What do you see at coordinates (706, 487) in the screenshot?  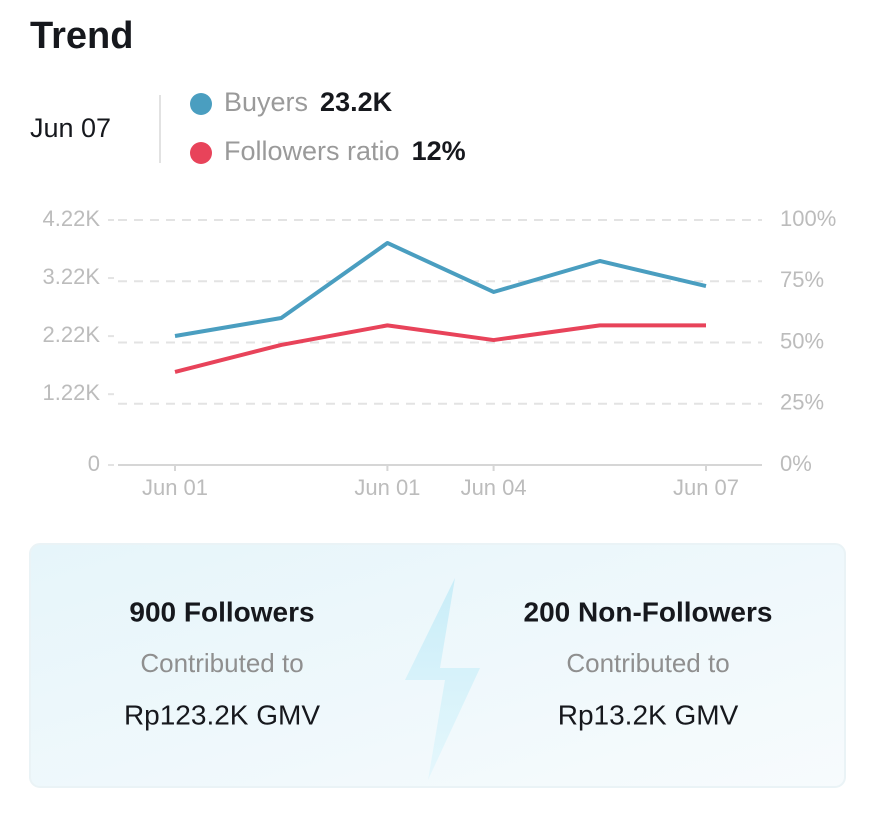 I see `x-tick-label: Jun 07` at bounding box center [706, 487].